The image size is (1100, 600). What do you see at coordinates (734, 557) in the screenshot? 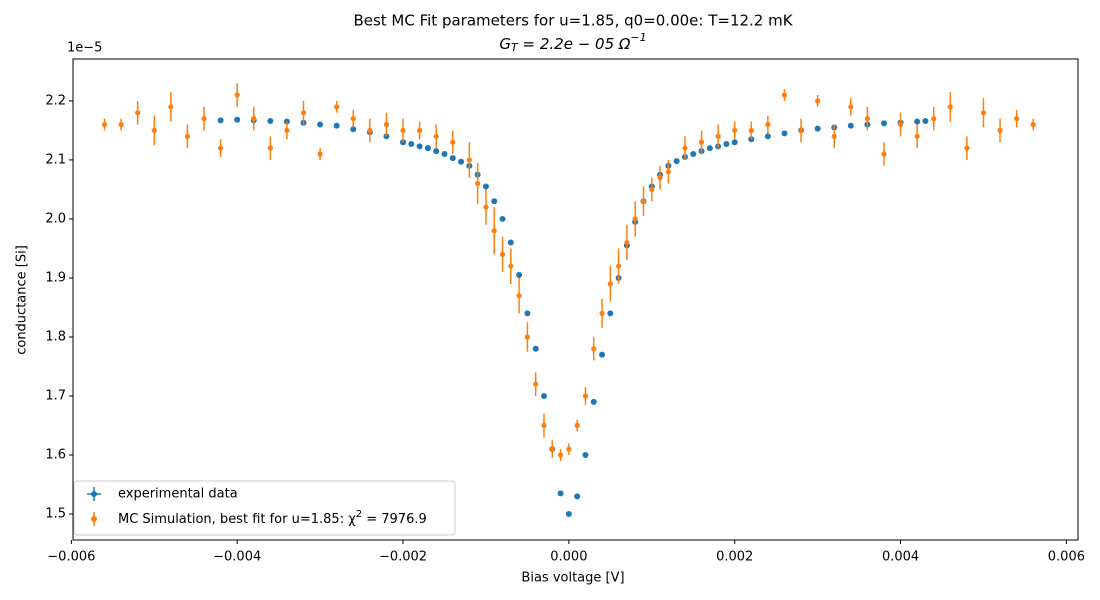
I see `x-tick-label: 0.002` at bounding box center [734, 557].